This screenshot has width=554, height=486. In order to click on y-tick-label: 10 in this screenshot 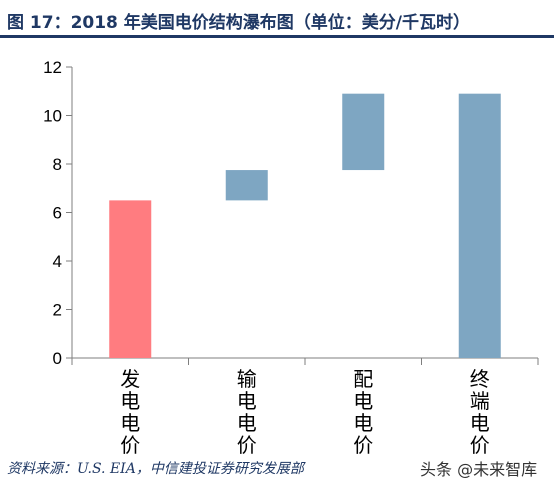, I will do `click(52, 116)`.